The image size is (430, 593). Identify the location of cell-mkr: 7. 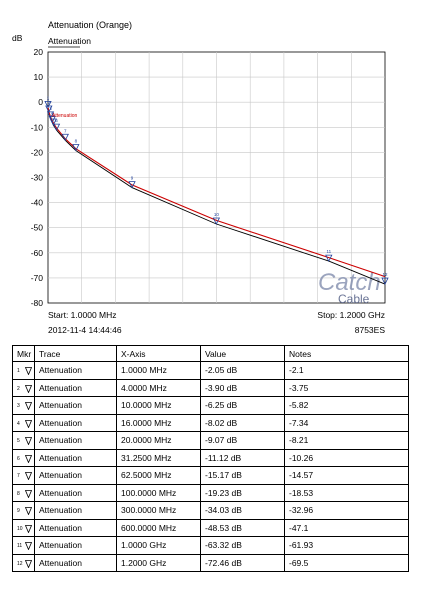
(23, 475).